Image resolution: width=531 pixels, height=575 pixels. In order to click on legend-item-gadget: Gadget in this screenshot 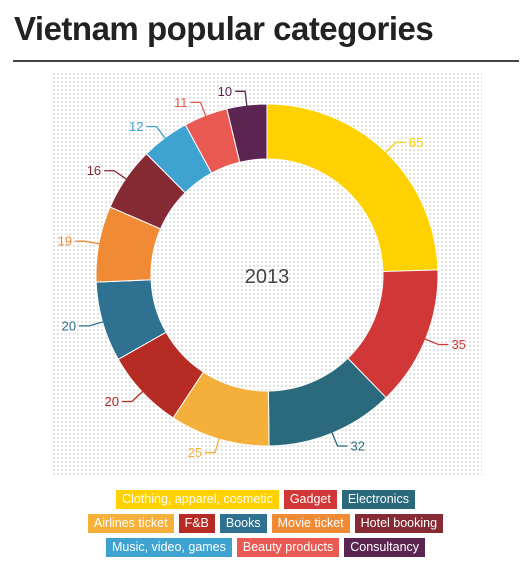, I will do `click(310, 499)`.